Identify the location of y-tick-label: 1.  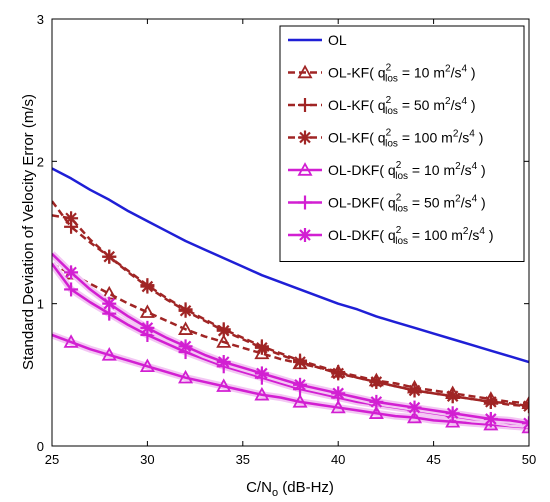
(40, 304).